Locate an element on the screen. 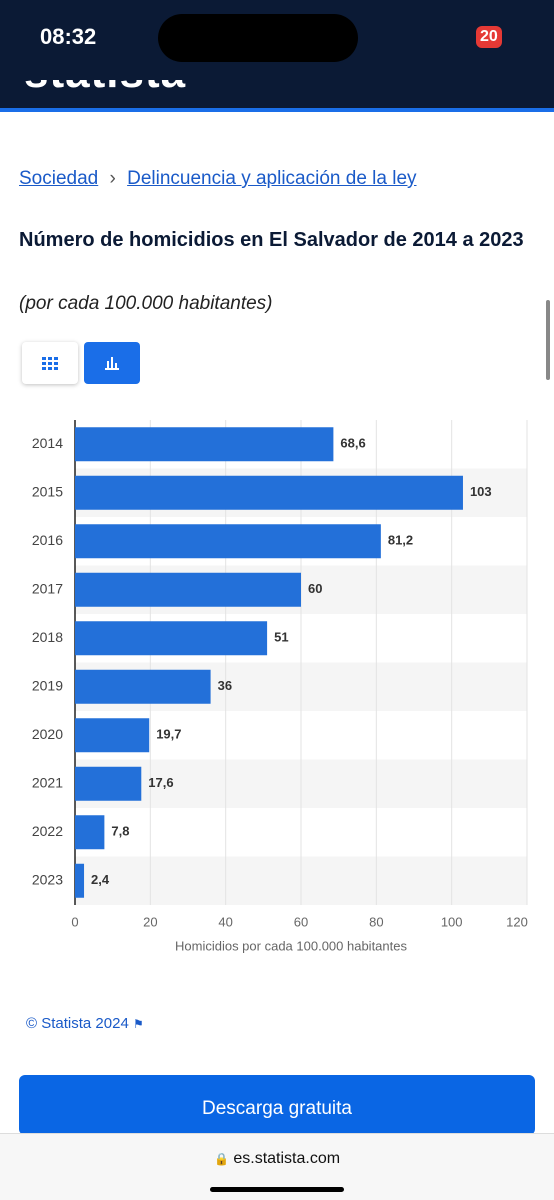 This screenshot has height=1200, width=554. download-button: Descarga gratuita is located at coordinates (277, 1105).